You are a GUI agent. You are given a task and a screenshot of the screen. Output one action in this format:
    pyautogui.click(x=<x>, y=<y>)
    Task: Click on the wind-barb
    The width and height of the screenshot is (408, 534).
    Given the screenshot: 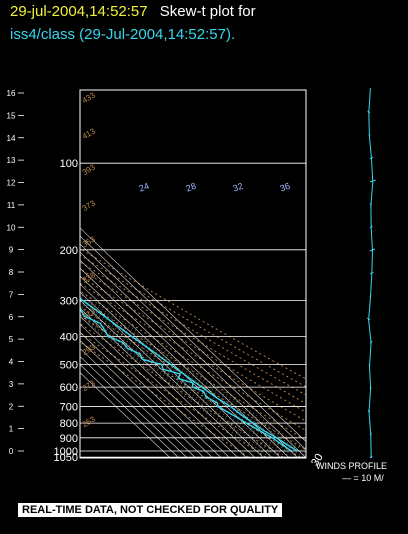 What is the action you would take?
    pyautogui.click(x=370, y=89)
    